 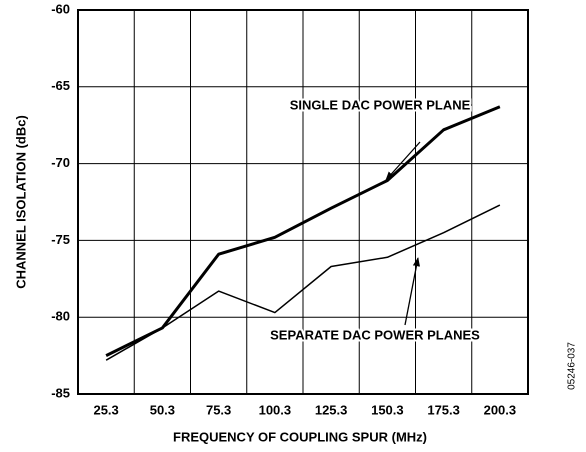 I want to click on y-tick-label: -65, so click(x=60, y=85).